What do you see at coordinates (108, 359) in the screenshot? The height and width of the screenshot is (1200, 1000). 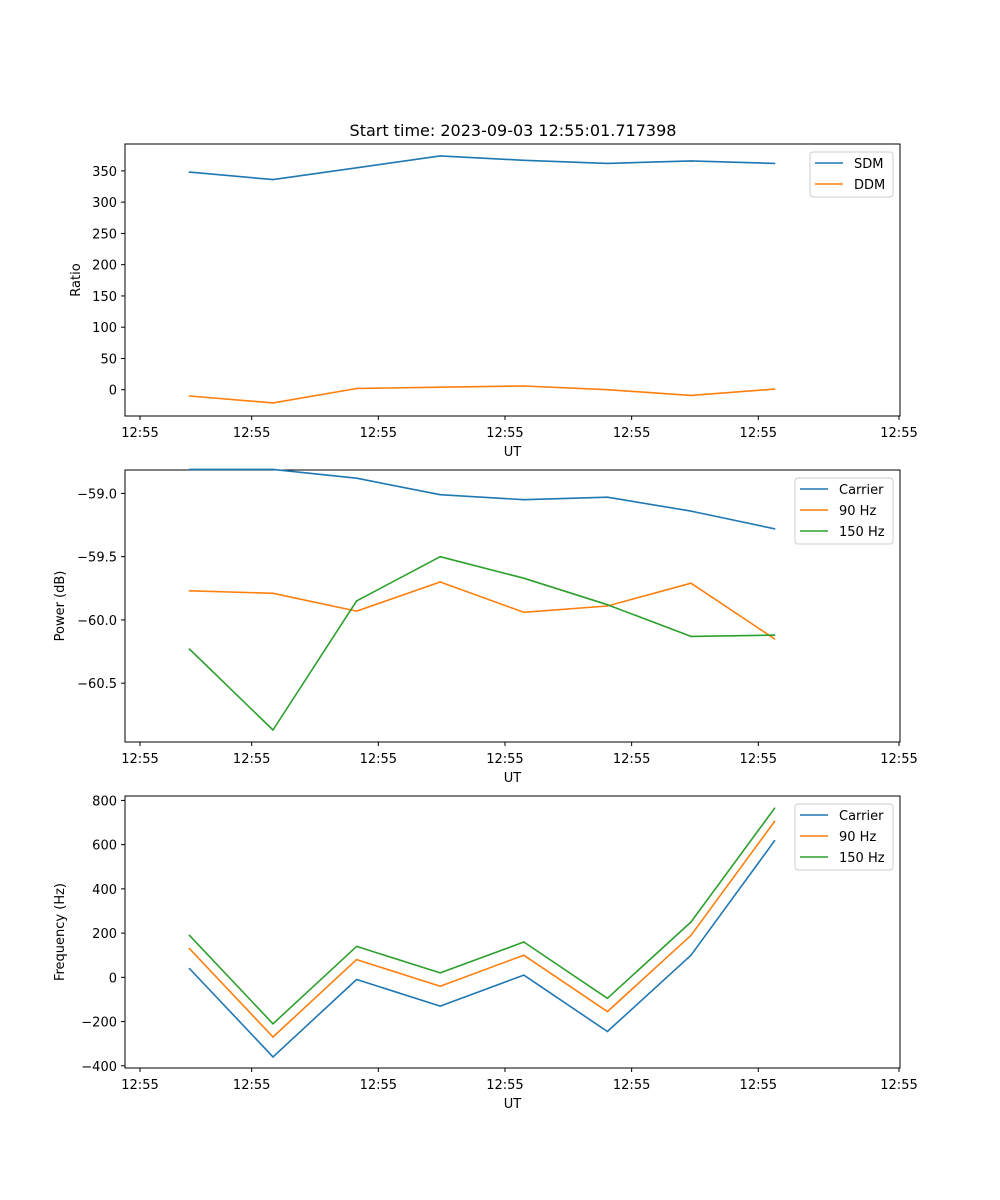 I see `y-tick-label: 50` at bounding box center [108, 359].